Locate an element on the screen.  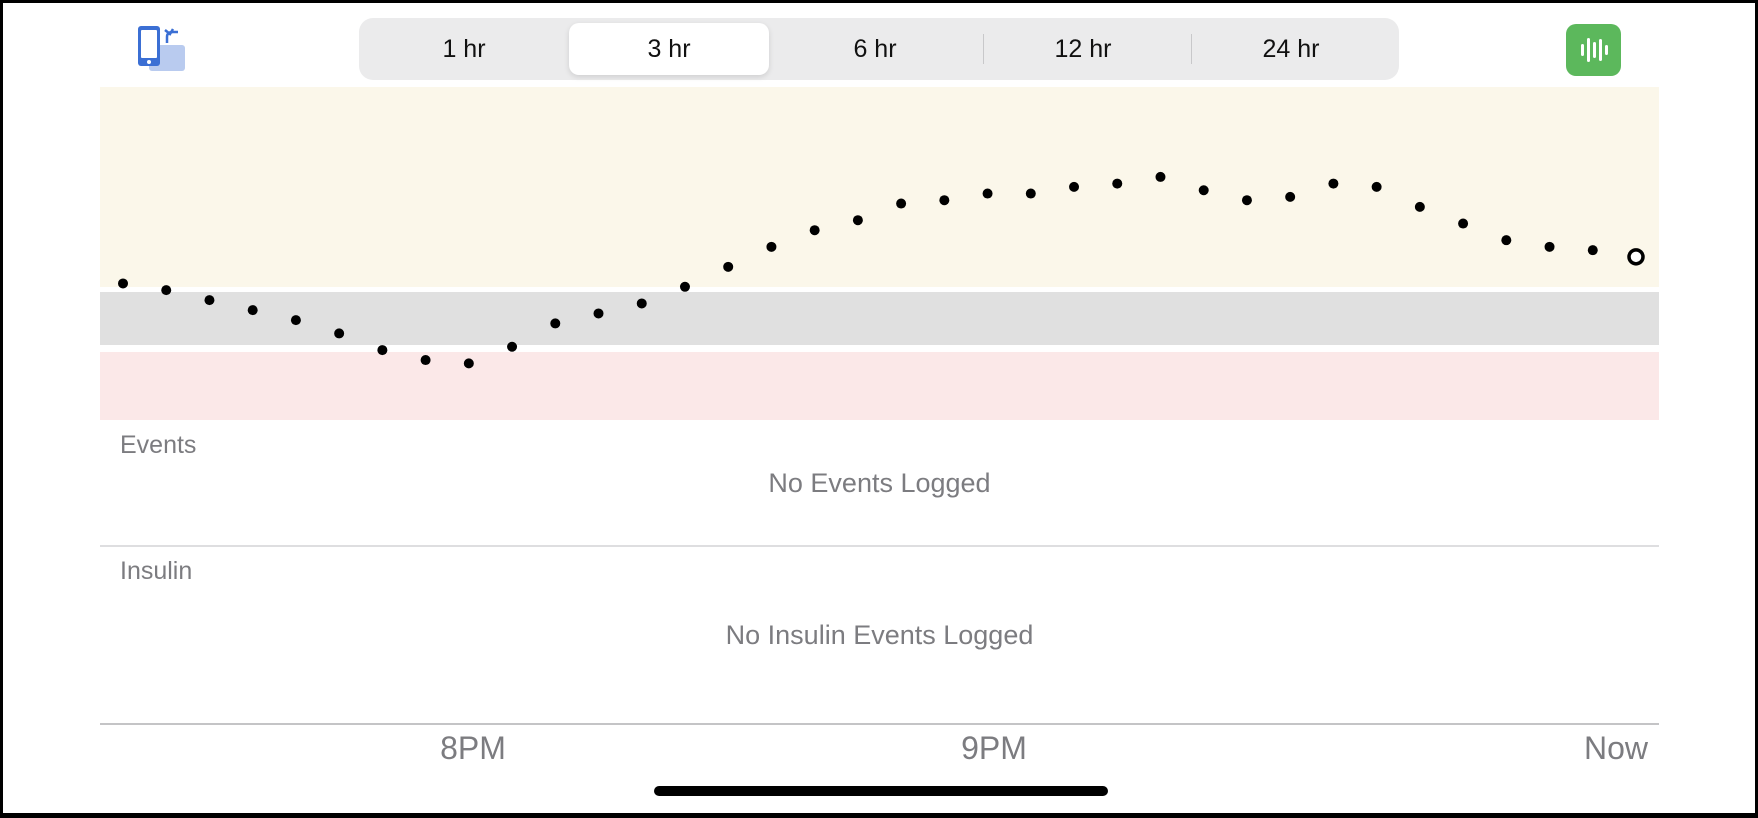
range-12hr: 12 hr is located at coordinates (1083, 48).